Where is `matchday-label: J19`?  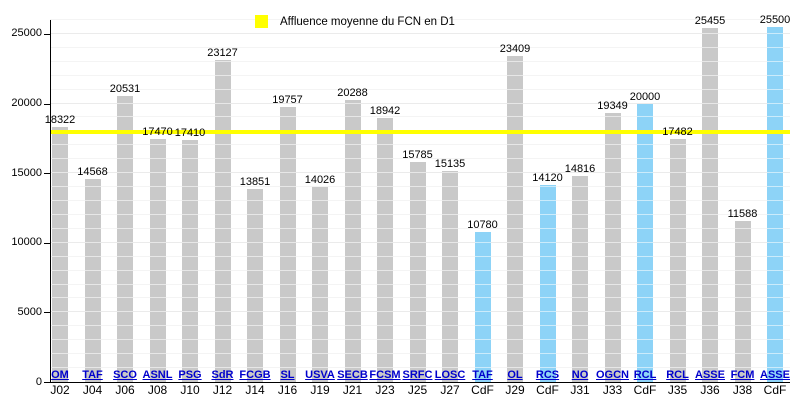 matchday-label: J19 is located at coordinates (320, 390).